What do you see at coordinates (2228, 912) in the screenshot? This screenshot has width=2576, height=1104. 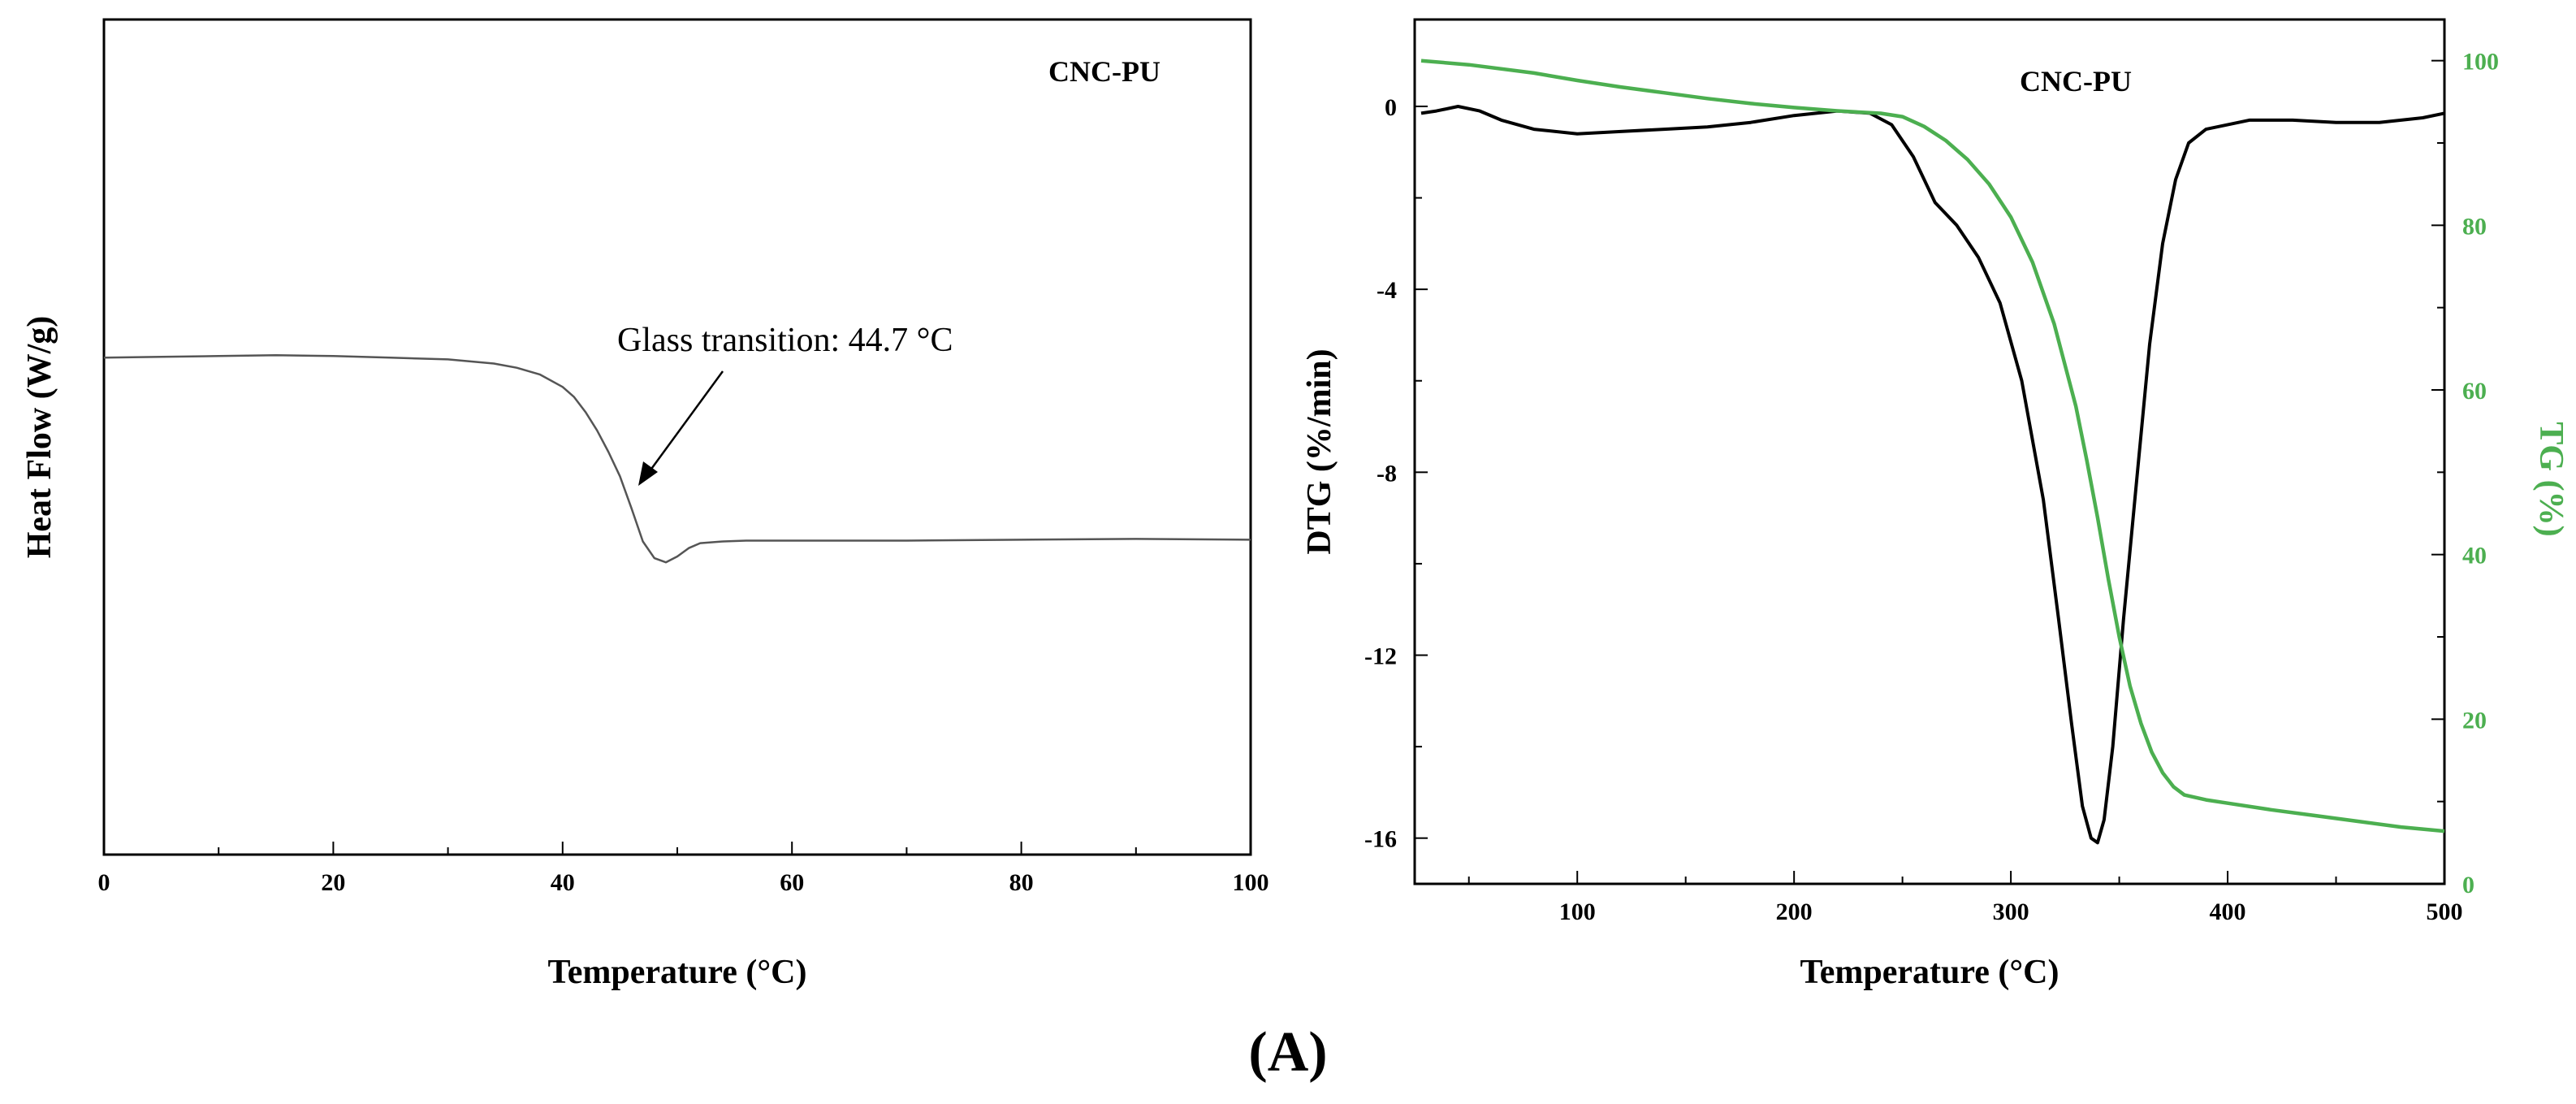 I see `tga-x-tick-label: 400` at bounding box center [2228, 912].